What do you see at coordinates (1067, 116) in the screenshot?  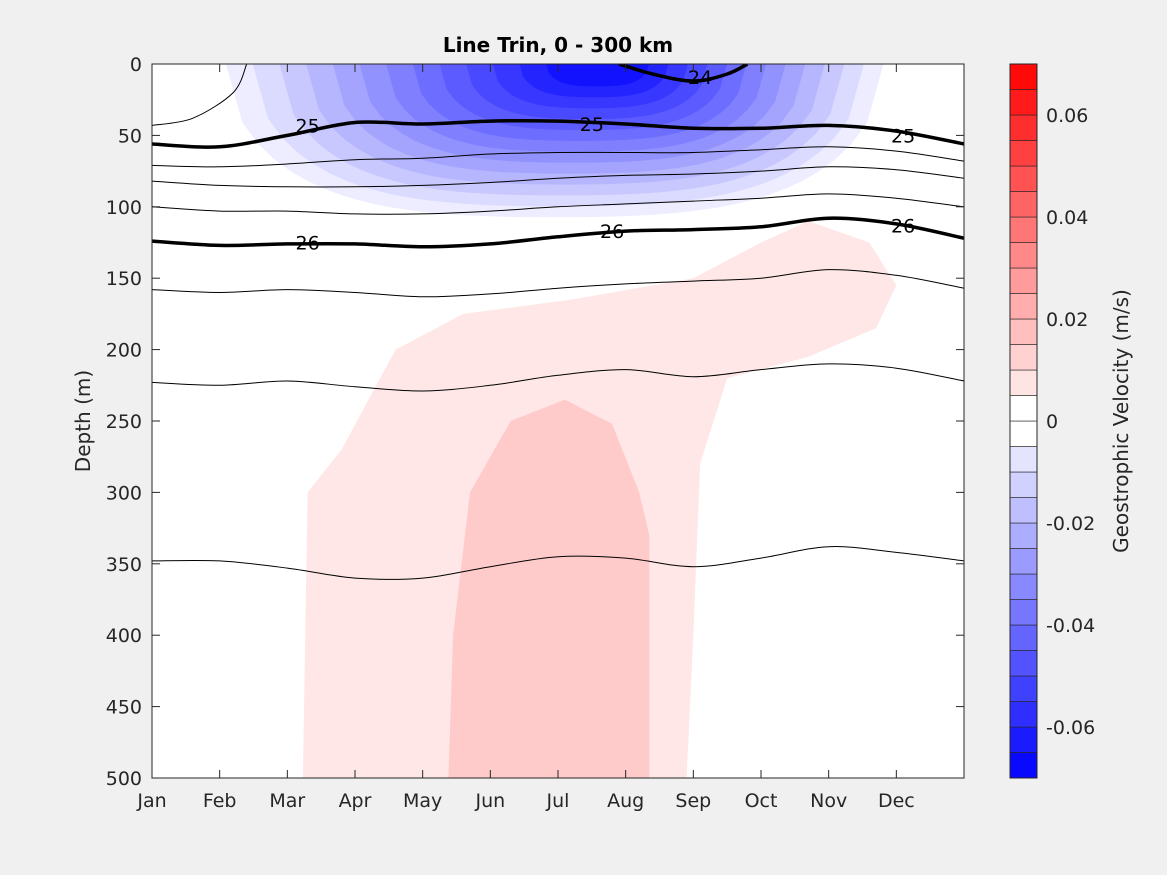 I see `colorbar-tick-label: 0.06` at bounding box center [1067, 116].